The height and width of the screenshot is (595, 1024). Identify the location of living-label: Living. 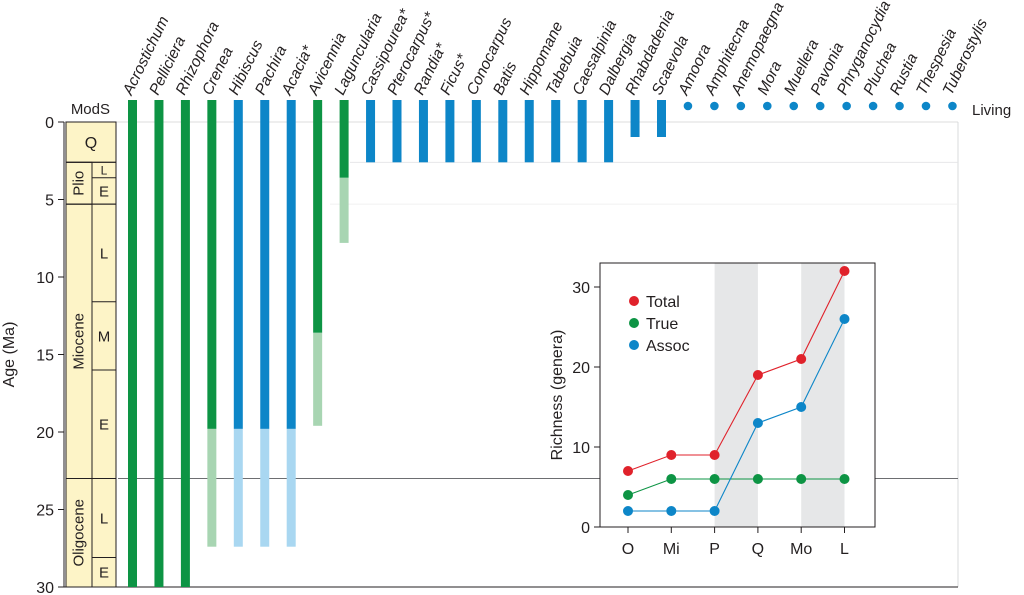
(991, 110).